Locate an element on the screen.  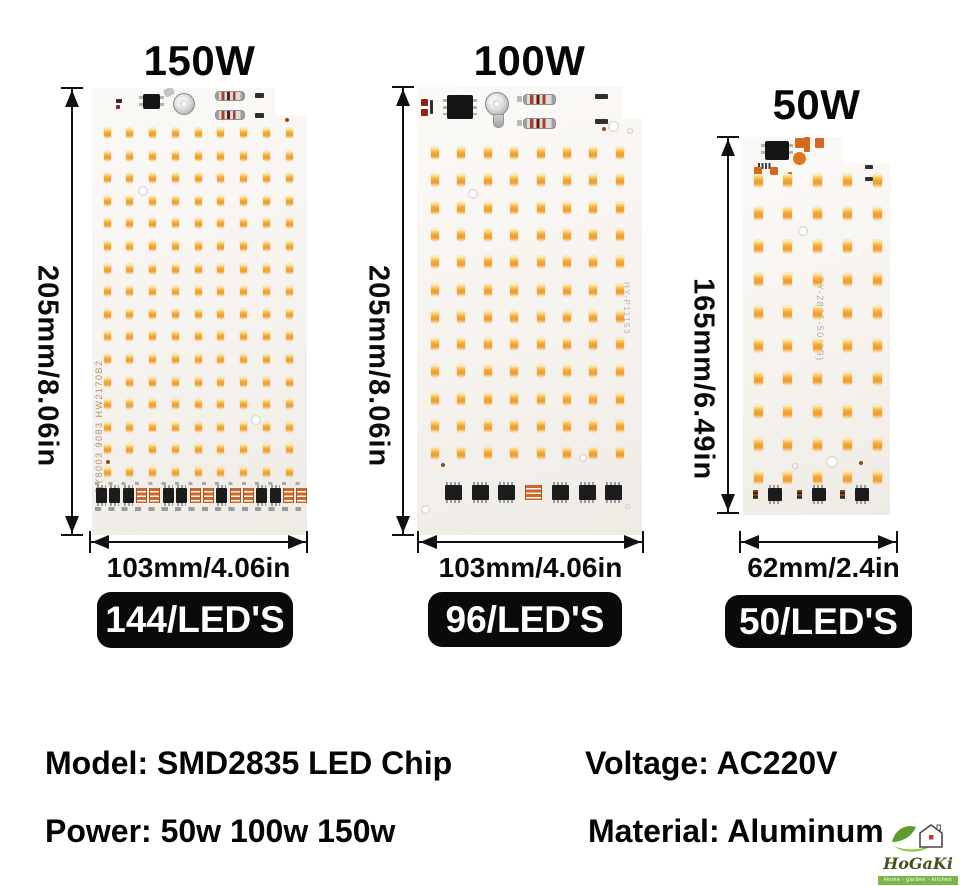
silkscreen-marking: TY-2835-50(2B) is located at coordinates (820, 319).